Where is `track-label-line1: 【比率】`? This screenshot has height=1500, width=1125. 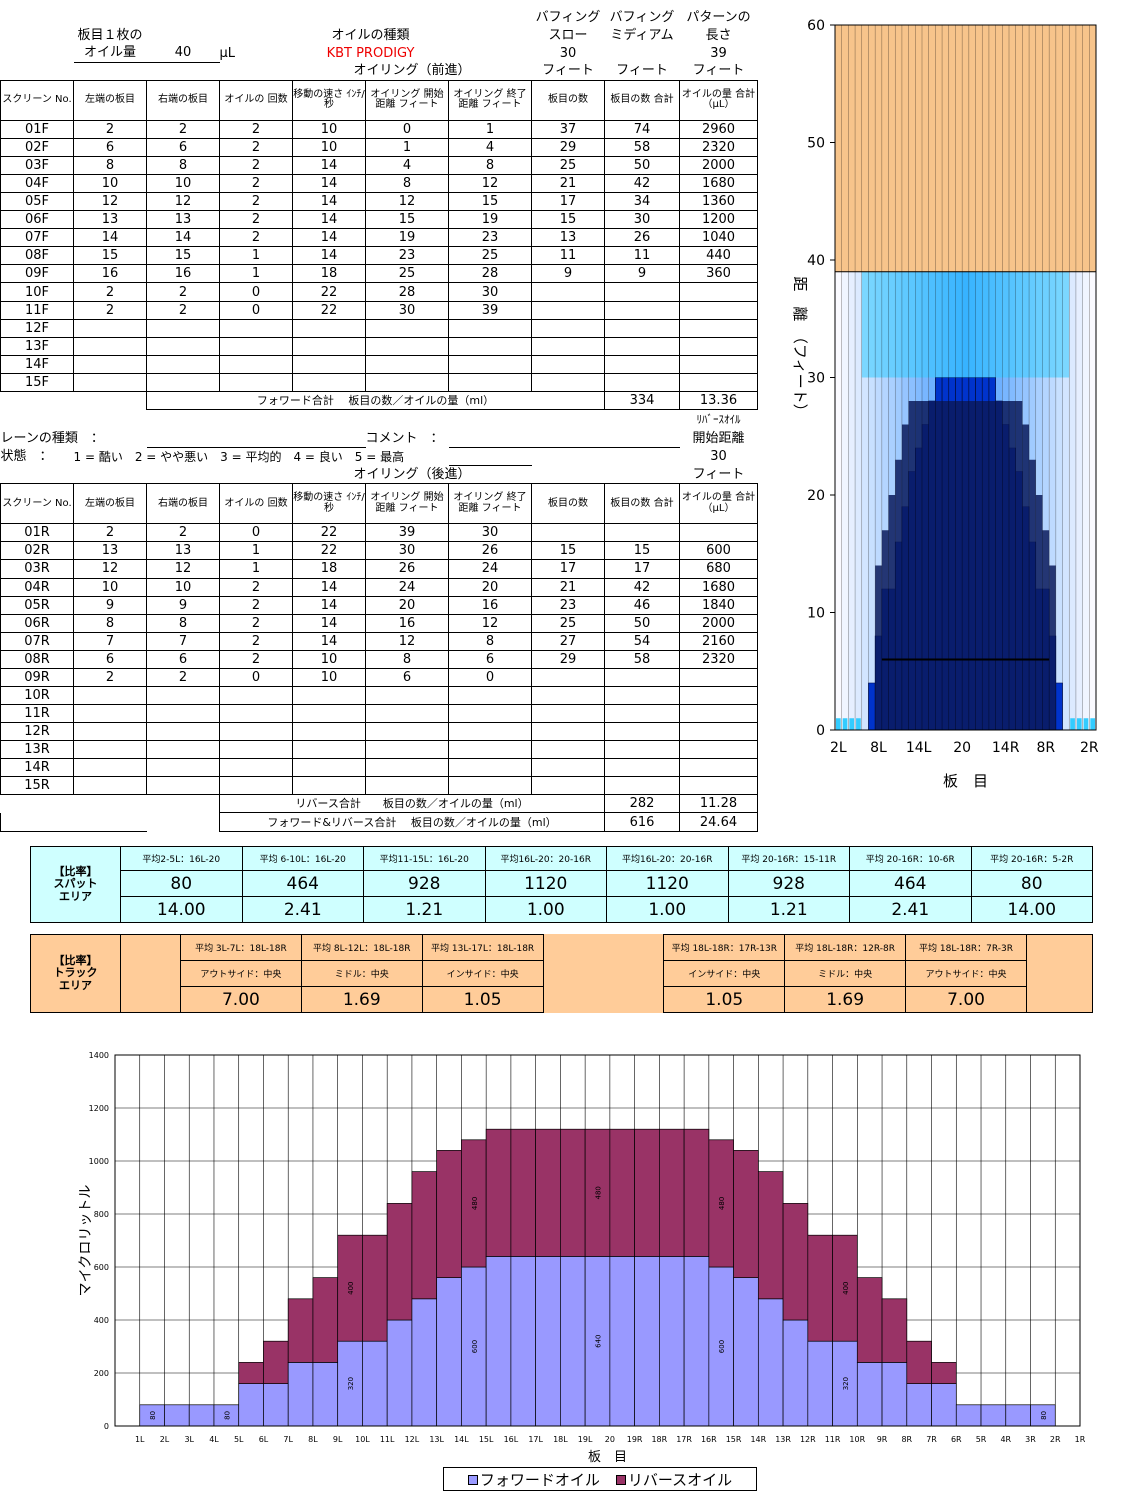 track-label-line1: 【比率】 is located at coordinates (75, 961).